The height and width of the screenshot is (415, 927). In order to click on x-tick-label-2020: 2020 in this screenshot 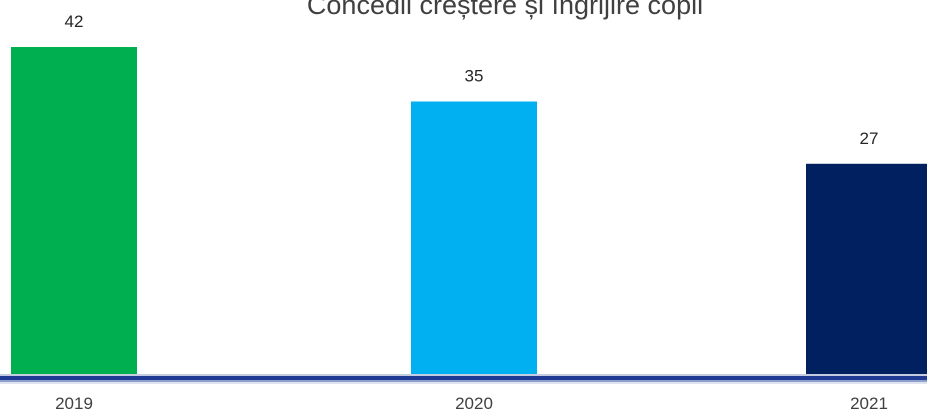, I will do `click(474, 403)`.